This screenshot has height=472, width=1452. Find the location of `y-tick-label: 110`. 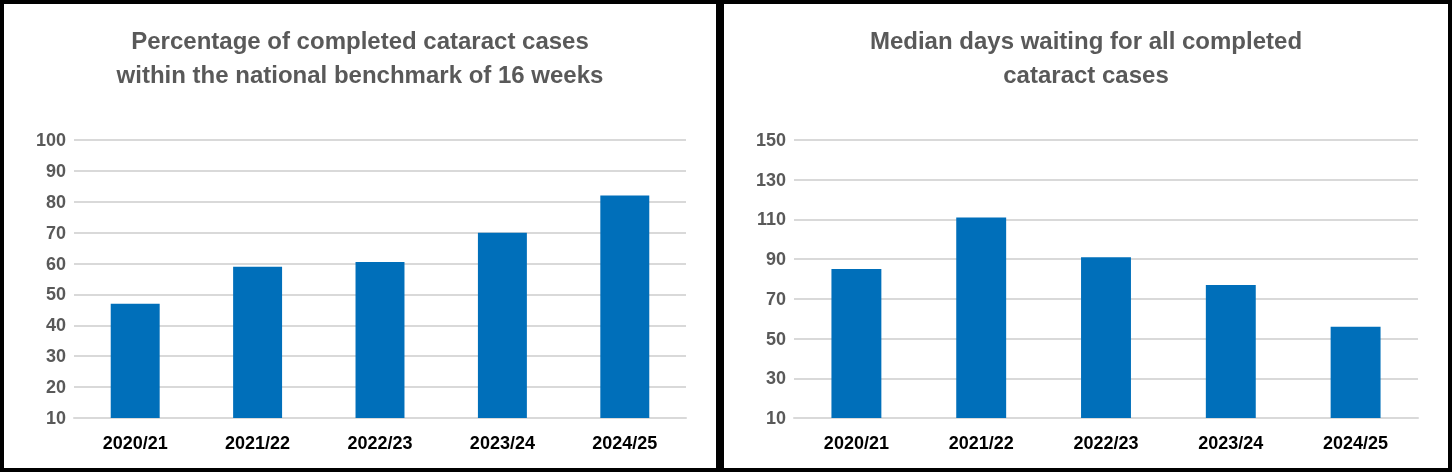

y-tick-label: 110 is located at coordinates (771, 219).